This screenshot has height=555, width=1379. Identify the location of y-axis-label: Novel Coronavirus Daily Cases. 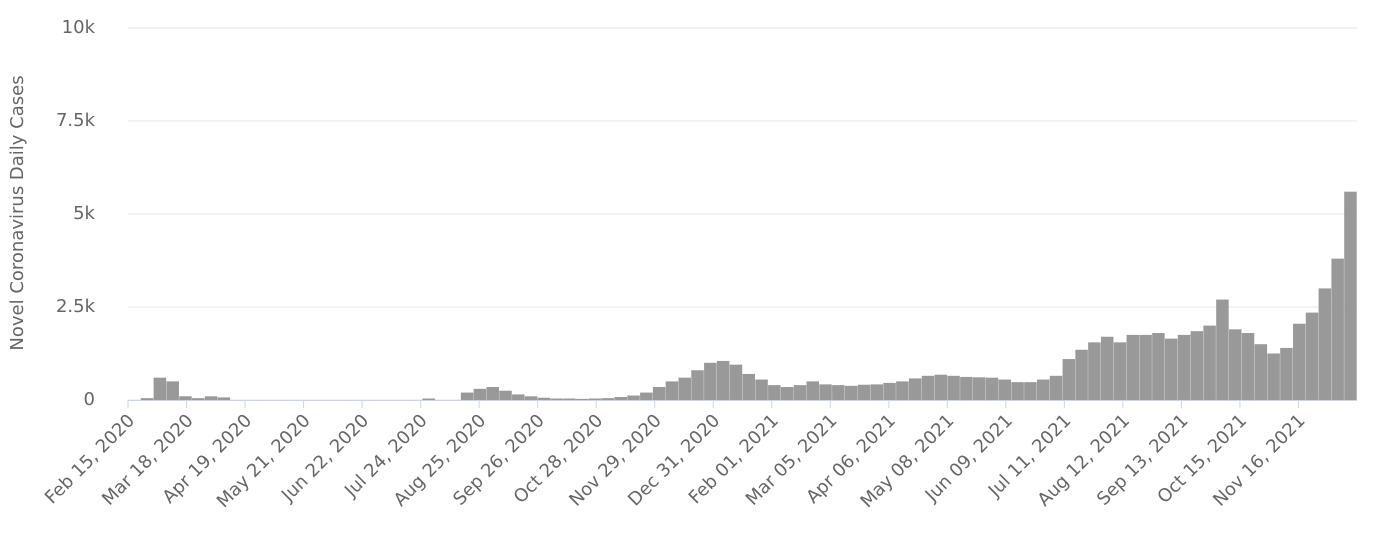
(17, 212).